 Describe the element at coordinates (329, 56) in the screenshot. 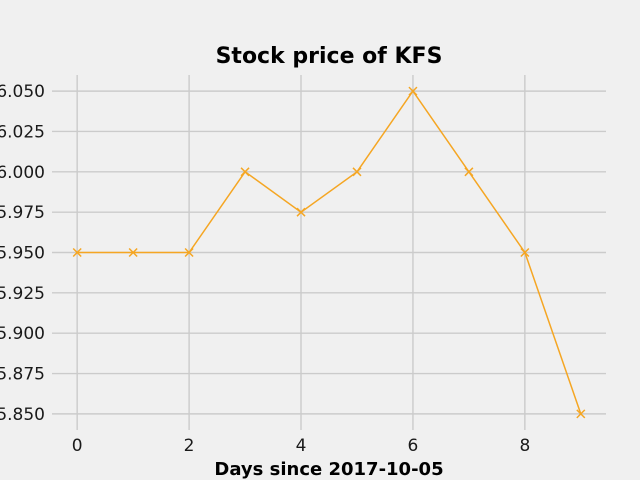

I see `chart-title: Stock price of KFS` at that location.